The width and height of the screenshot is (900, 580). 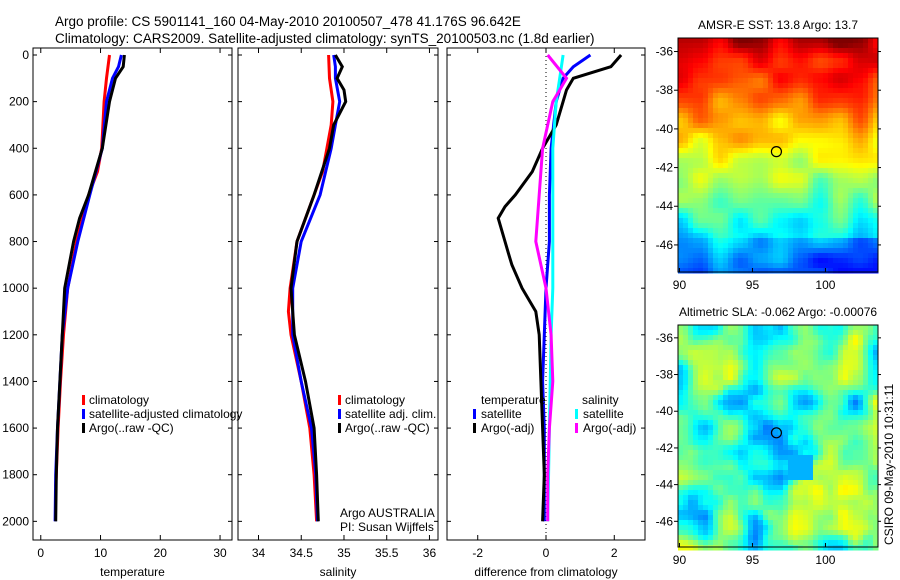 What do you see at coordinates (576, 414) in the screenshot?
I see `legend-swatch` at bounding box center [576, 414].